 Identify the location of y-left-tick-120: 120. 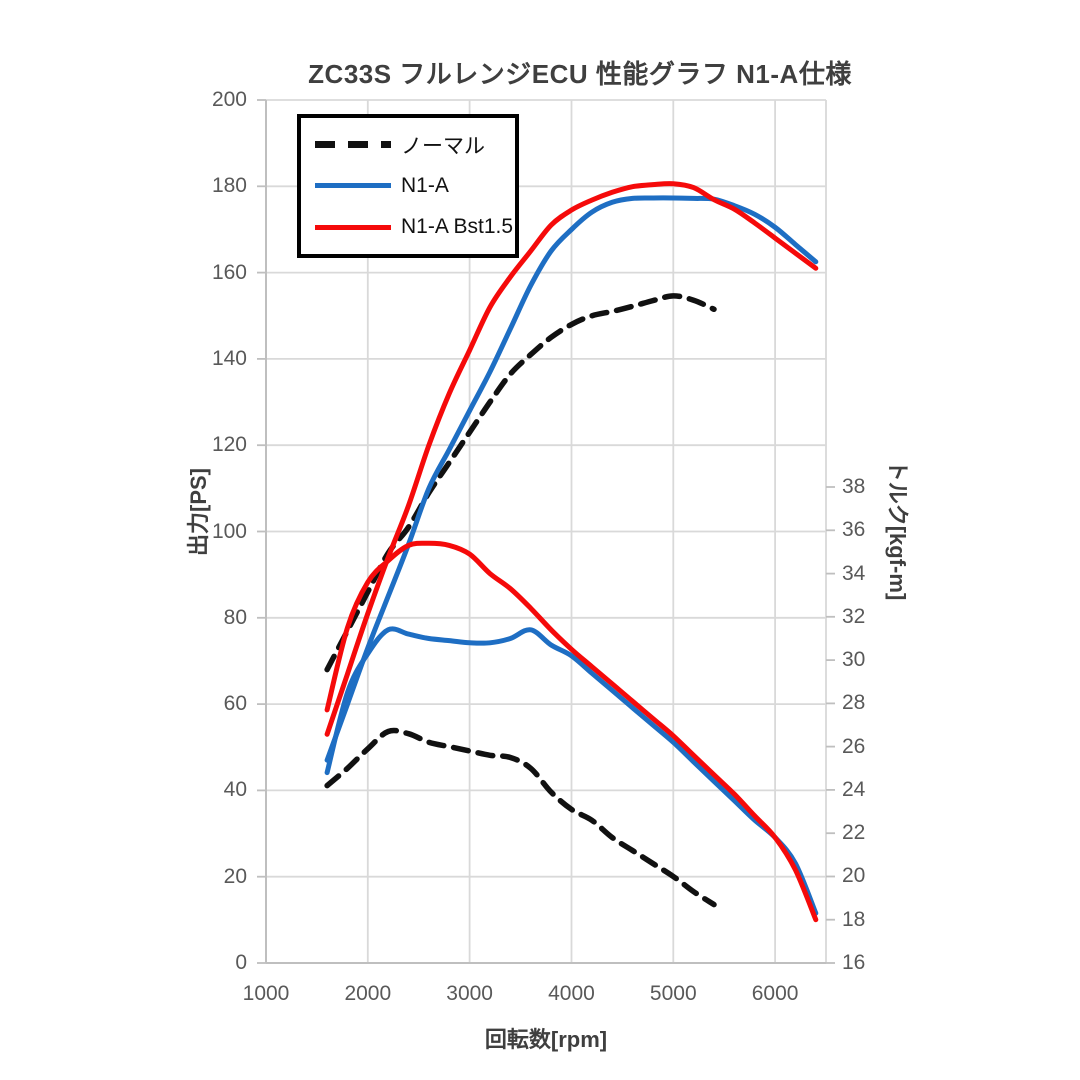
(229, 445).